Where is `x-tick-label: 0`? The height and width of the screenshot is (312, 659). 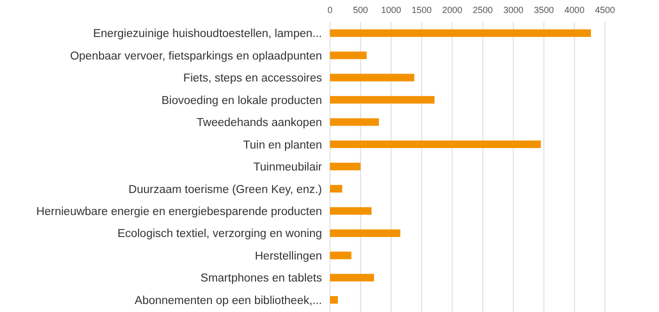 x-tick-label: 0 is located at coordinates (330, 10).